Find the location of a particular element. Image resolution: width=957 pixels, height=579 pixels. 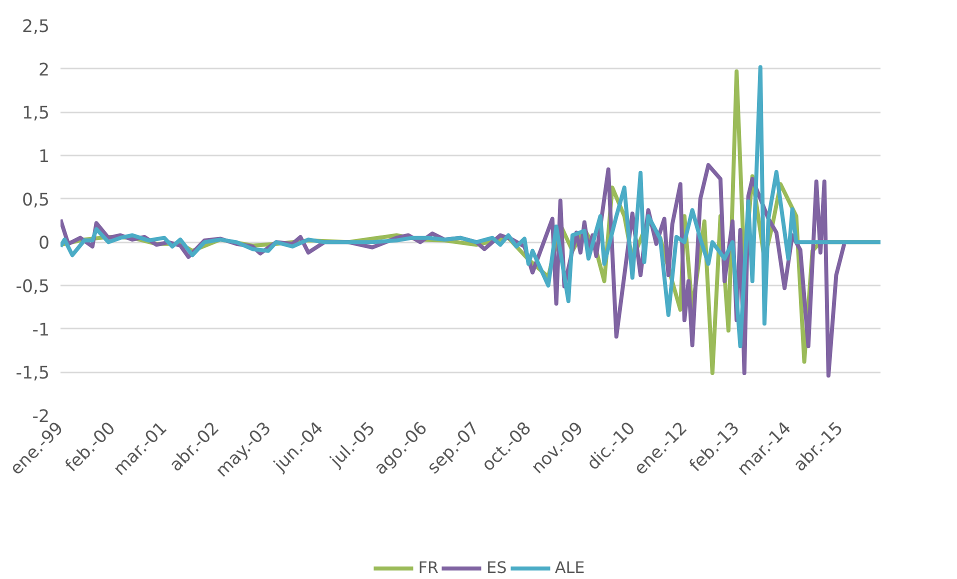

y-tick-label: 0,5 is located at coordinates (36, 200).